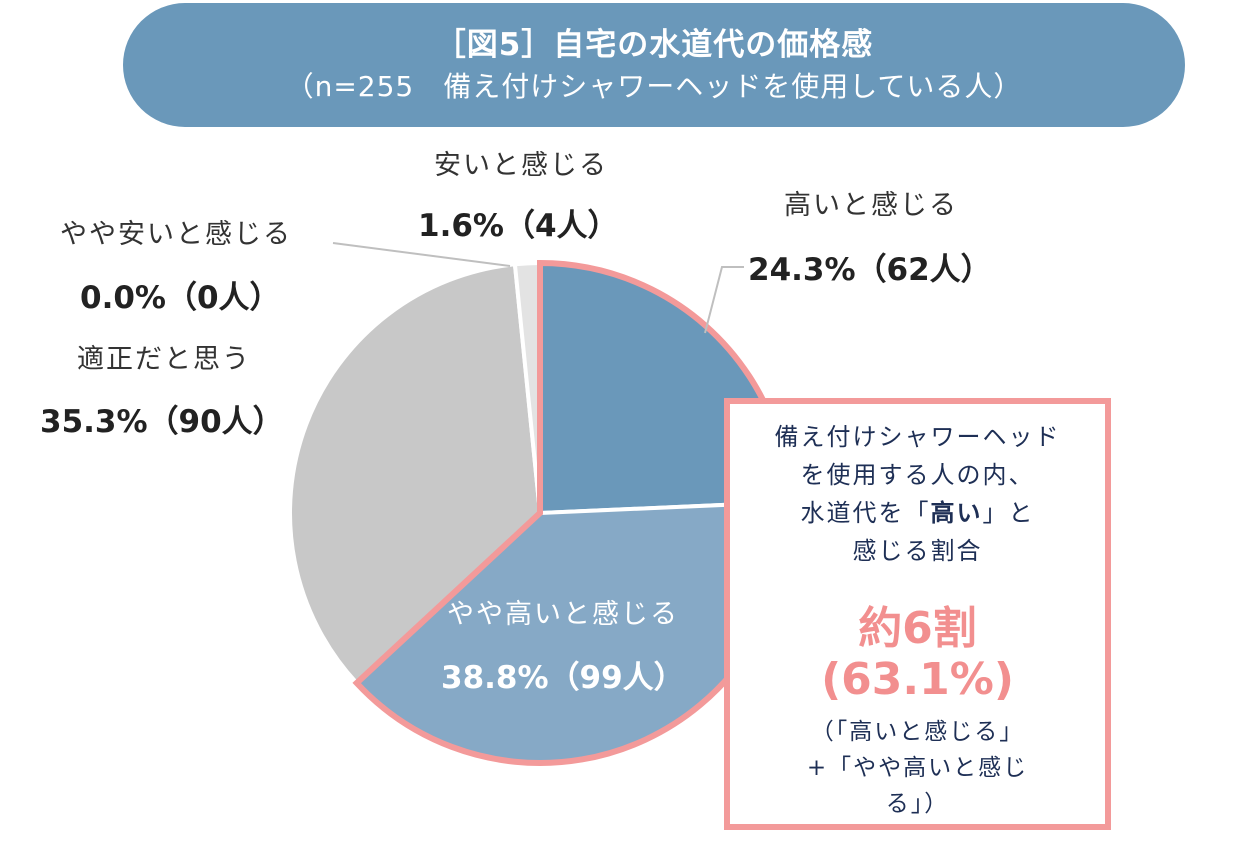 Image resolution: width=1242 pixels, height=863 pixels. What do you see at coordinates (176, 234) in the screenshot?
I see `slice-label-slightly-cheap: やや安いと感じる` at bounding box center [176, 234].